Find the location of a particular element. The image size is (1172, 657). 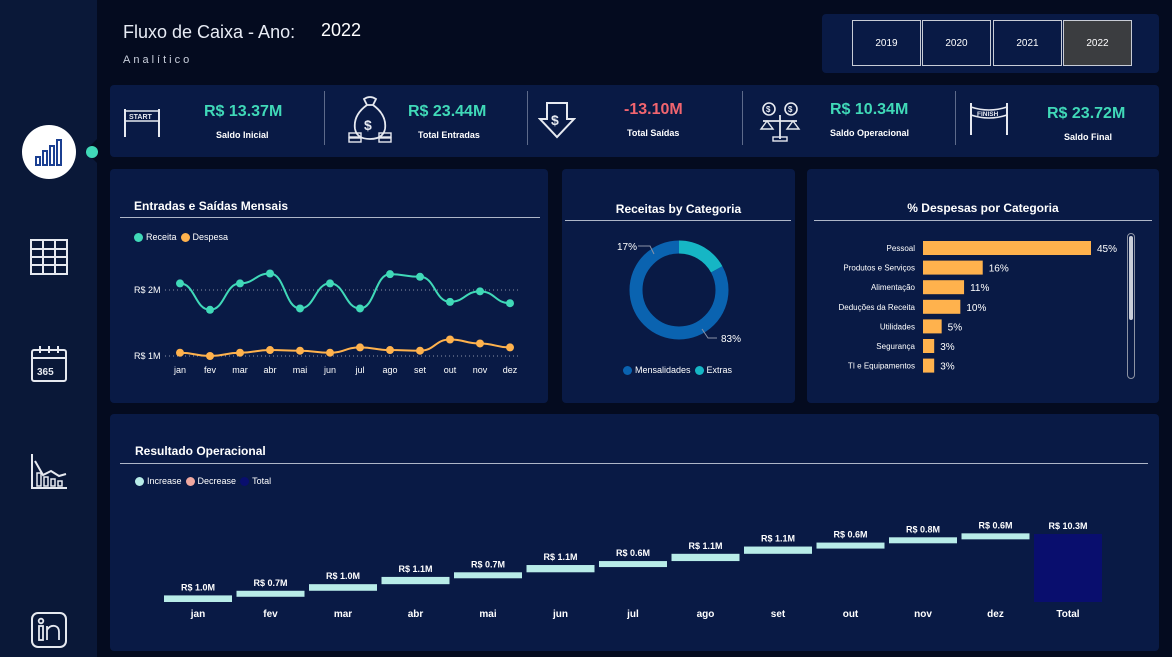

nav-analytics is located at coordinates (49, 471).